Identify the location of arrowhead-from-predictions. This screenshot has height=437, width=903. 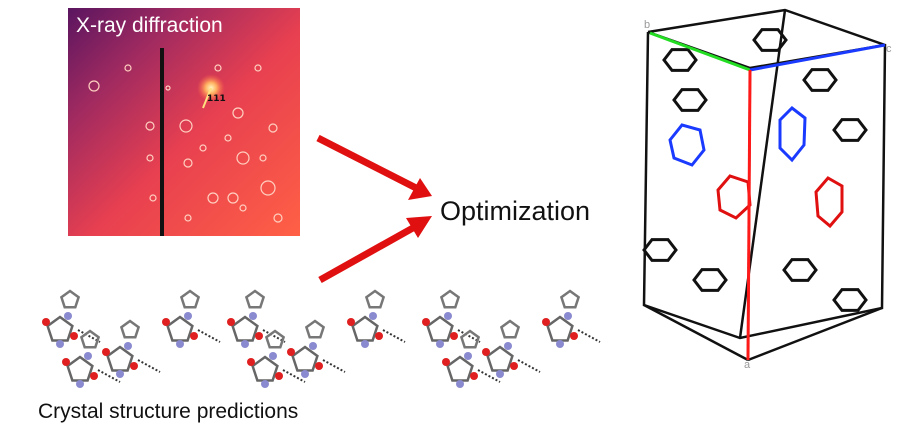
(419, 227).